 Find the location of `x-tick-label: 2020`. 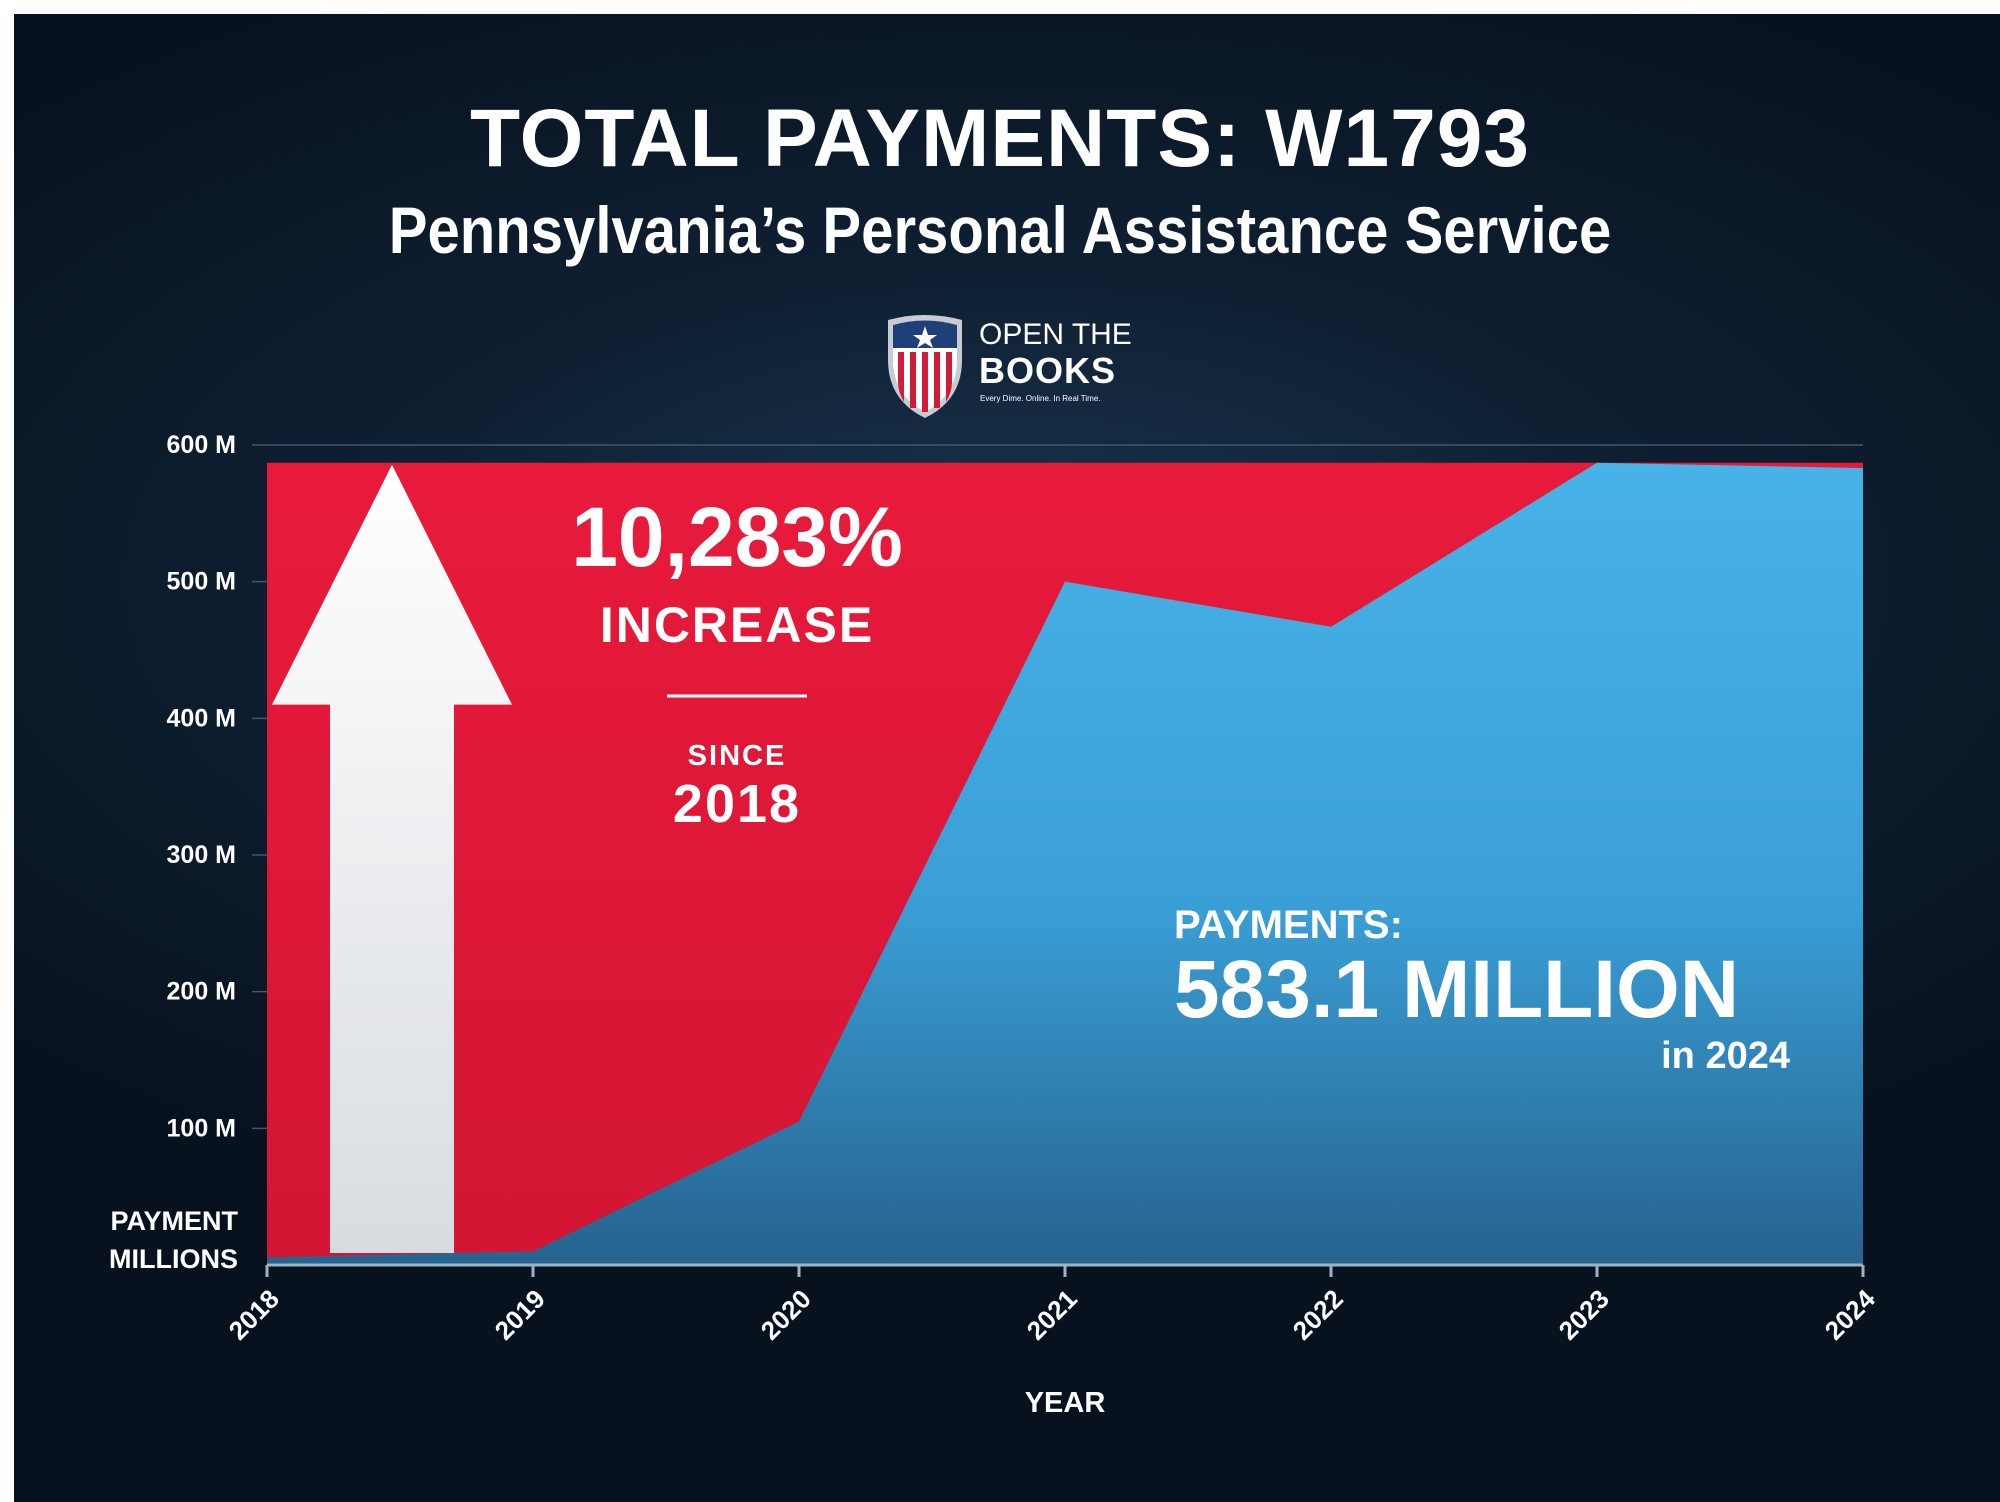

x-tick-label: 2020 is located at coordinates (786, 1315).